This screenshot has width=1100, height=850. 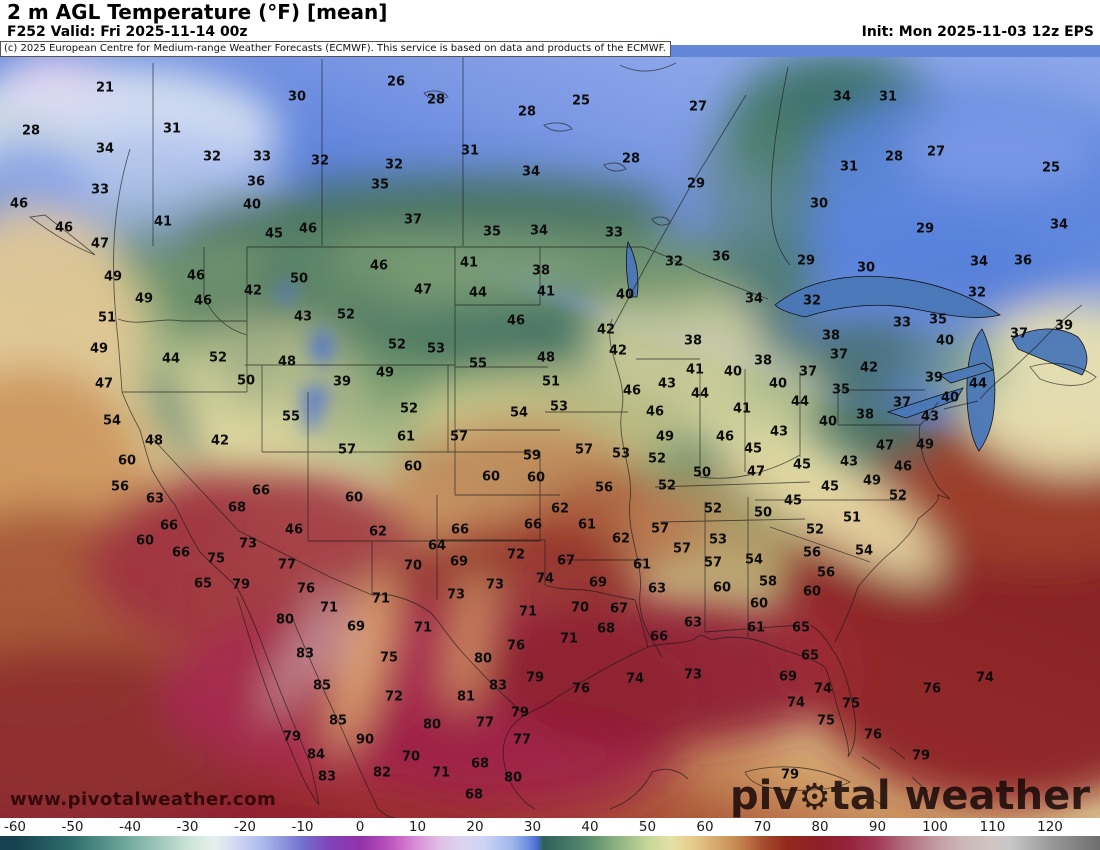 What do you see at coordinates (396, 82) in the screenshot?
I see `temp-label: 26` at bounding box center [396, 82].